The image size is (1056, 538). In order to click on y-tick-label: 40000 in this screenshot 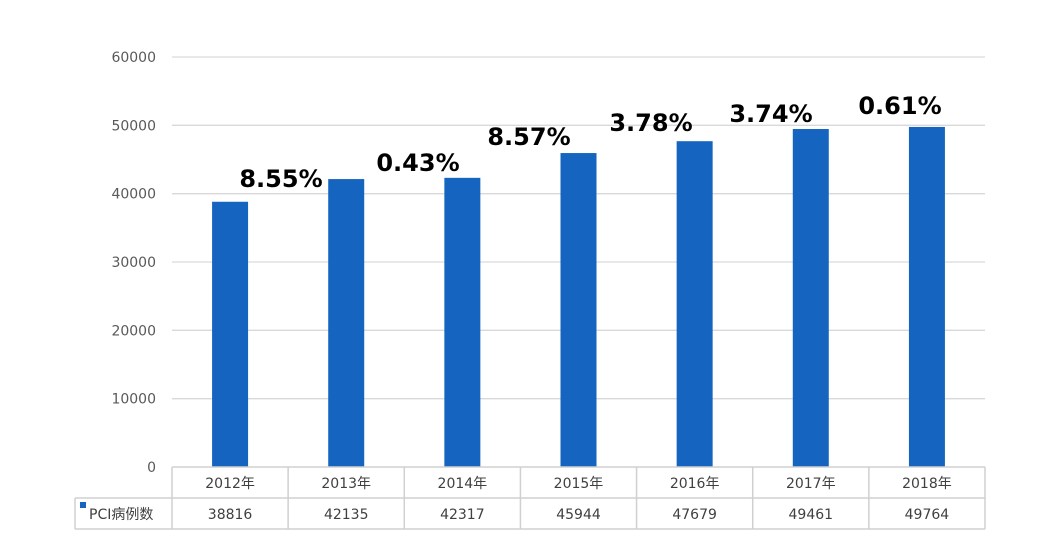, I will do `click(133, 195)`.